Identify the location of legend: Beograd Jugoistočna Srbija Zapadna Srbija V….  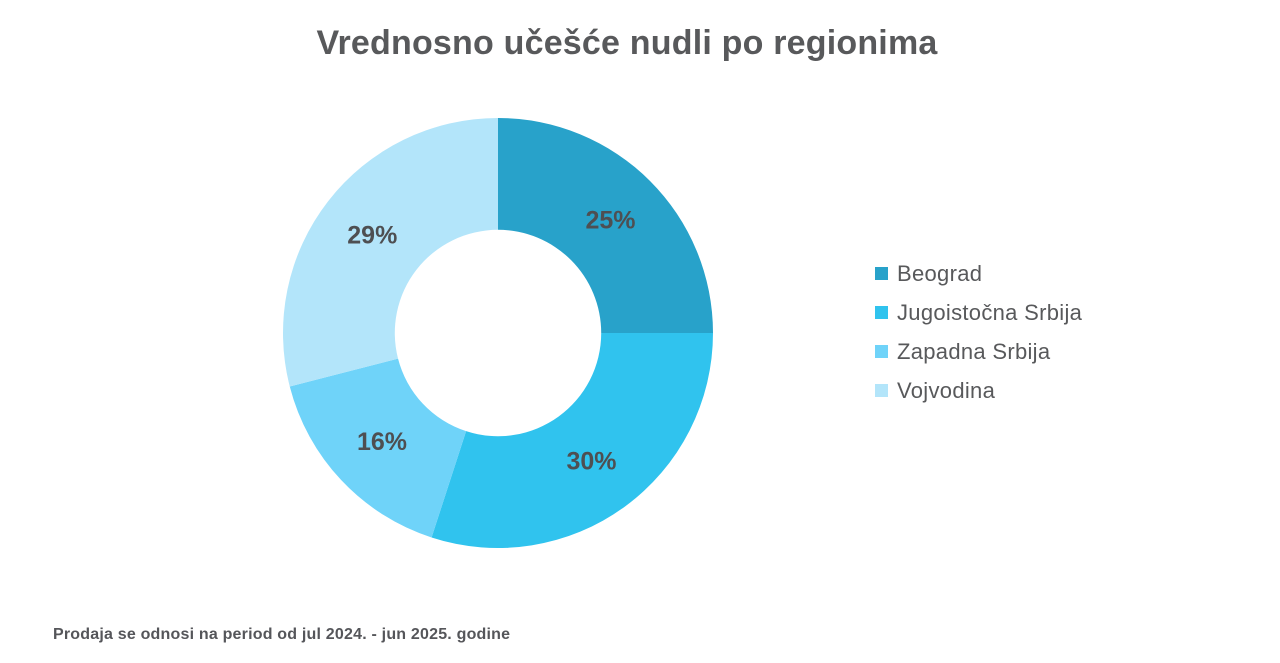
(978, 332).